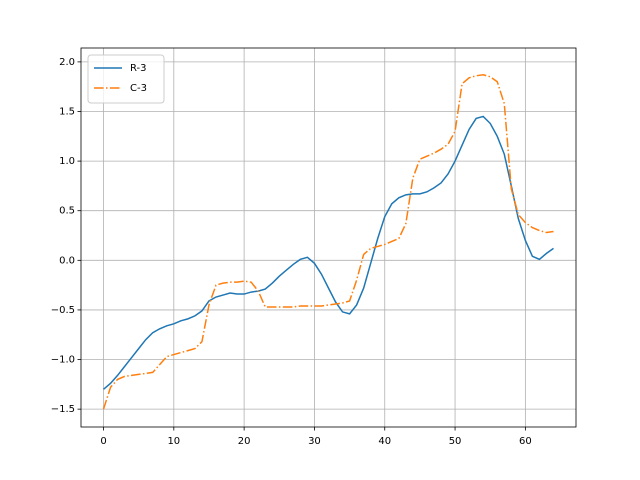  What do you see at coordinates (455, 441) in the screenshot?
I see `x-tick-label: 50` at bounding box center [455, 441].